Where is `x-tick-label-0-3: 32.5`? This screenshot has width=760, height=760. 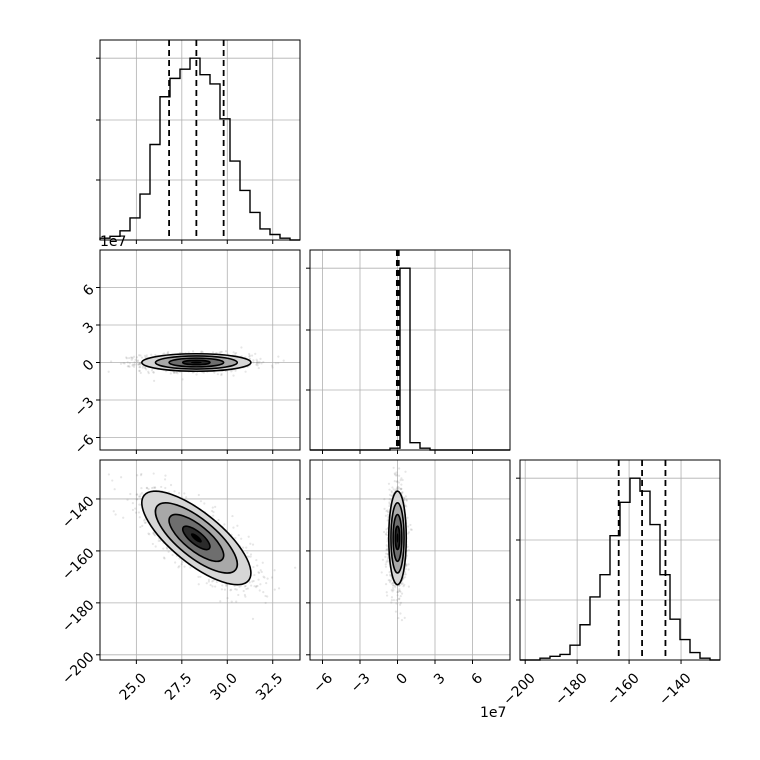
x-tick-label-0-3: 32.5 is located at coordinates (269, 686).